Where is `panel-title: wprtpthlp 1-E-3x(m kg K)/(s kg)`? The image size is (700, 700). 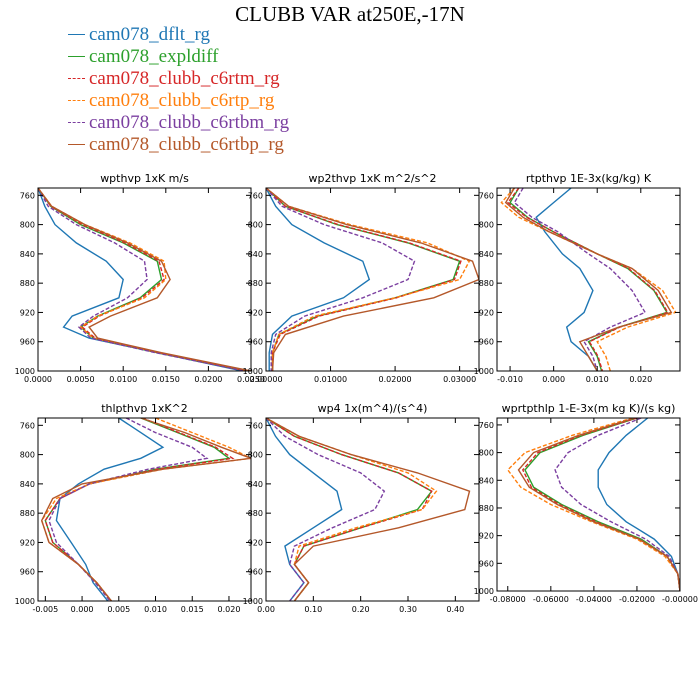
panel-title: wprtpthlp 1-E-3x(m kg K)/(s kg) is located at coordinates (589, 408).